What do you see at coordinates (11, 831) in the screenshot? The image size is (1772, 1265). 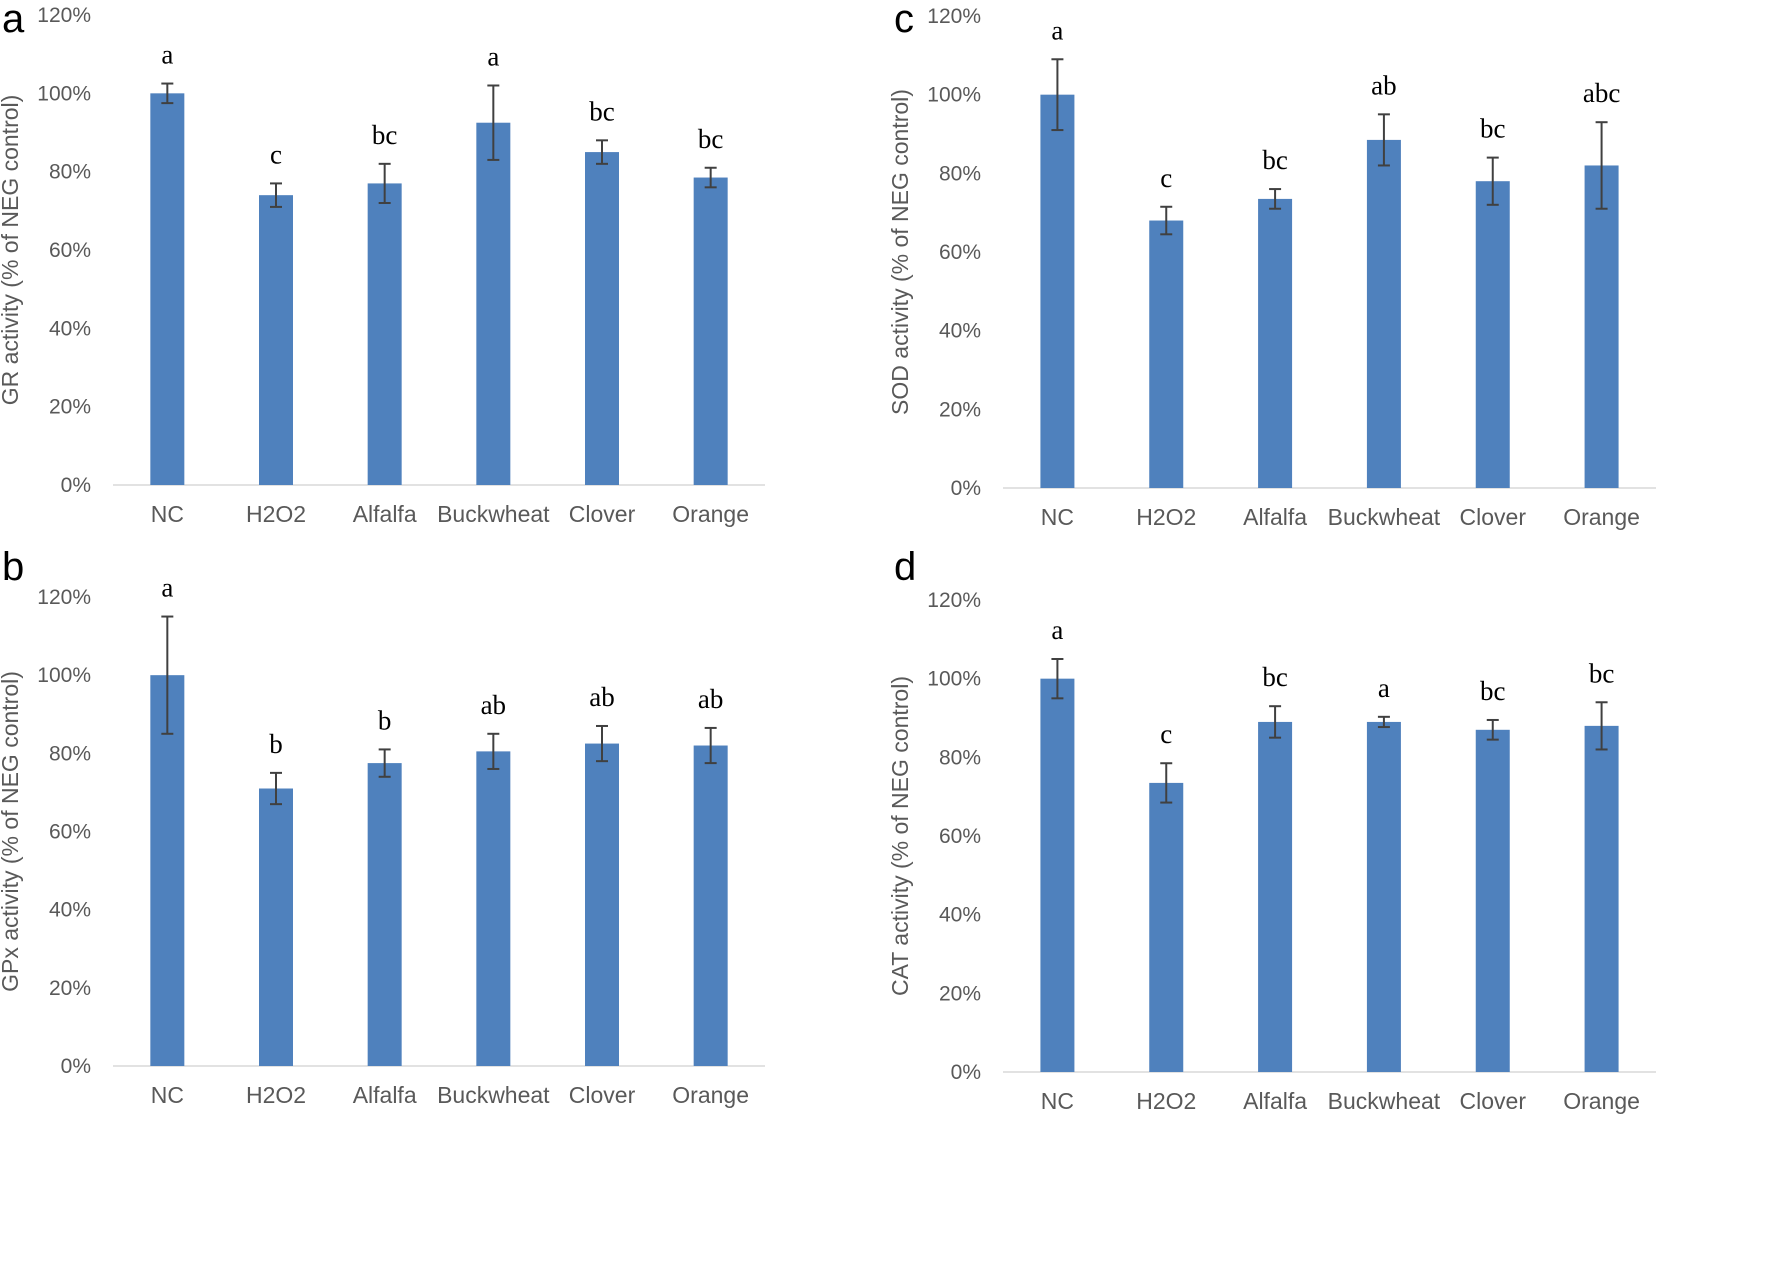 I see `y-axis-title: GPx activity (% of NEG control)` at bounding box center [11, 831].